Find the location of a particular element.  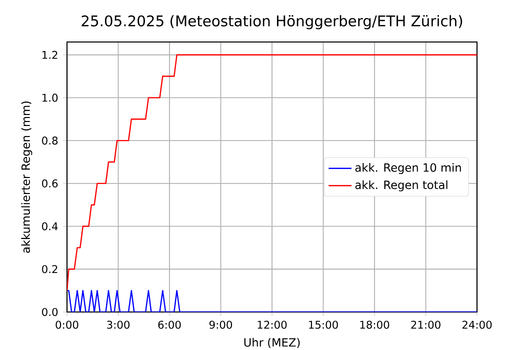

y-tick-label: 0.6 is located at coordinates (50, 183).